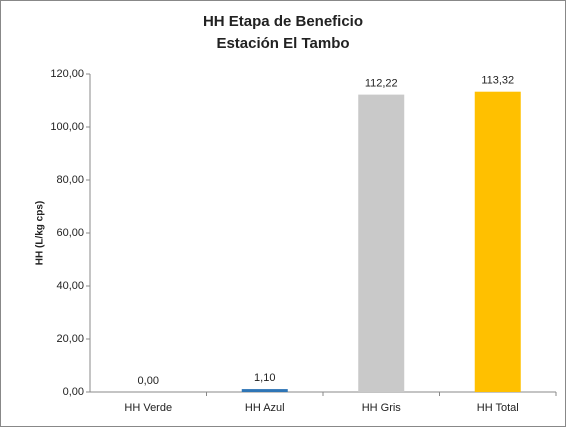  What do you see at coordinates (148, 408) in the screenshot?
I see `x-tick-label: HH Verde` at bounding box center [148, 408].